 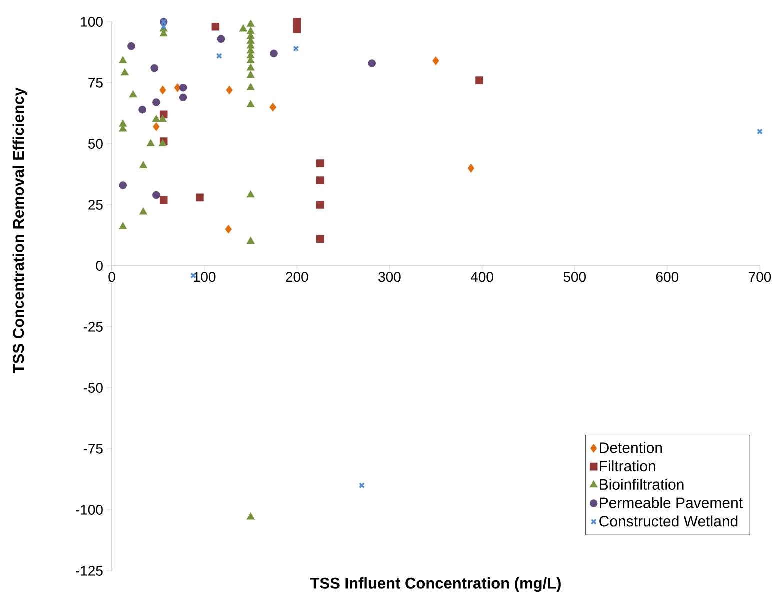 I want to click on y-tick-label: 50, so click(x=95, y=144).